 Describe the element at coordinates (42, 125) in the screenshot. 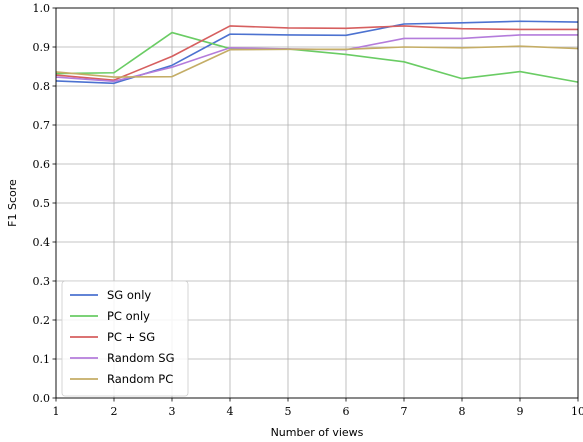

I see `y-tick-label: 0.7` at that location.